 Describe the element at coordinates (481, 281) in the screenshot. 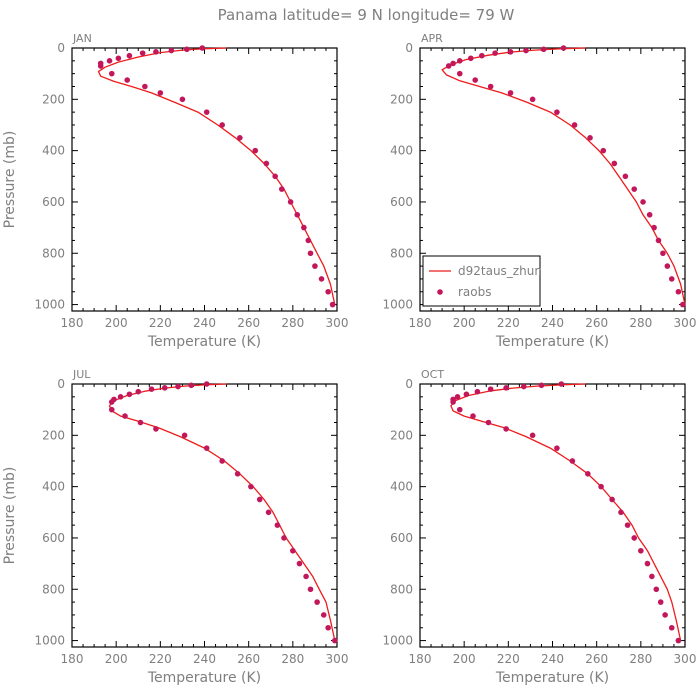

I see `legend-box` at that location.